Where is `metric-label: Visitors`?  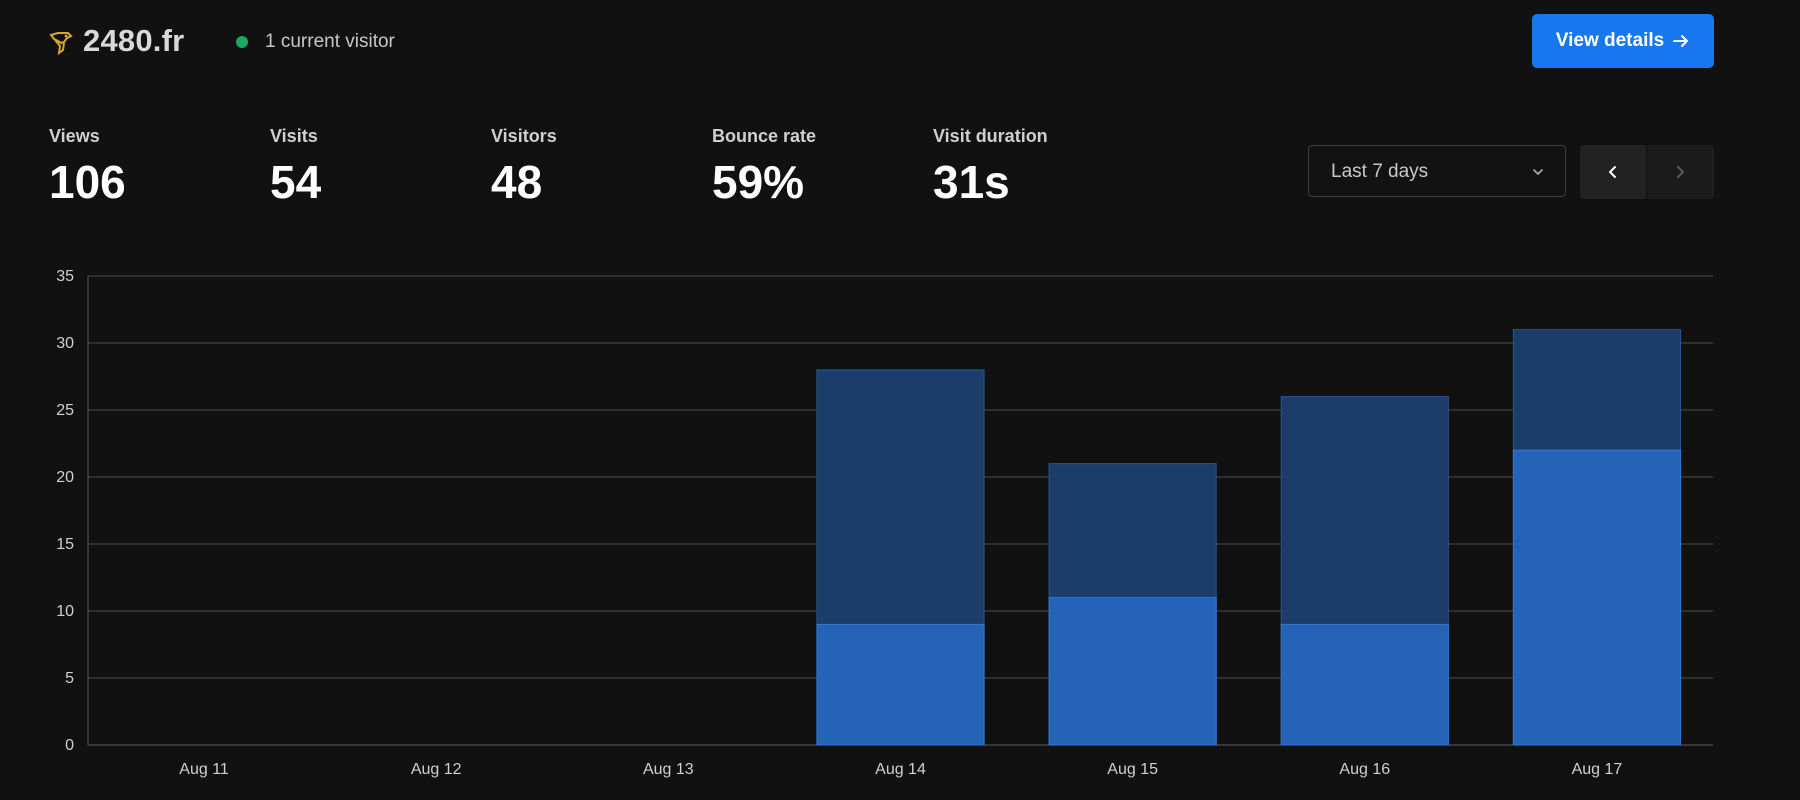
metric-label: Visitors is located at coordinates (524, 136).